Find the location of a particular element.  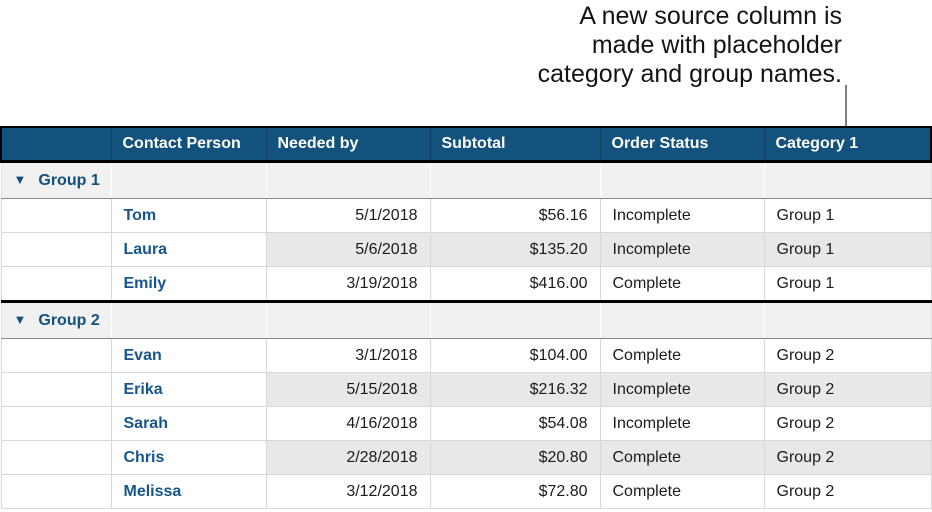

cell-contact: Erika is located at coordinates (188, 389).